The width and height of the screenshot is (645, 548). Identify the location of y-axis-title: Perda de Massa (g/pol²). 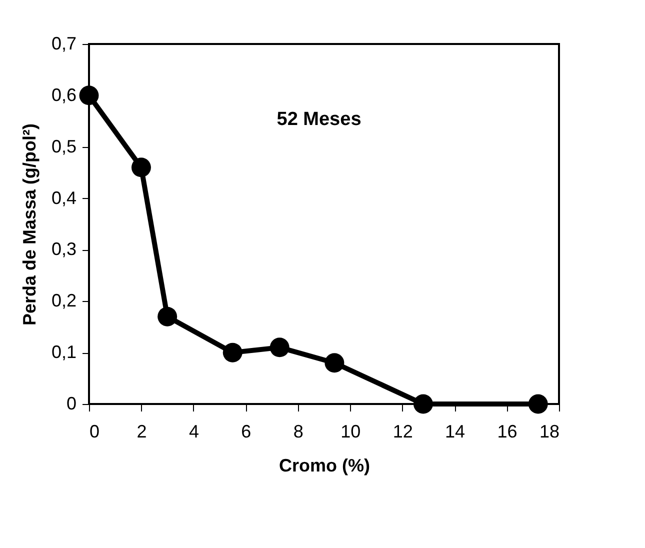
(29, 224).